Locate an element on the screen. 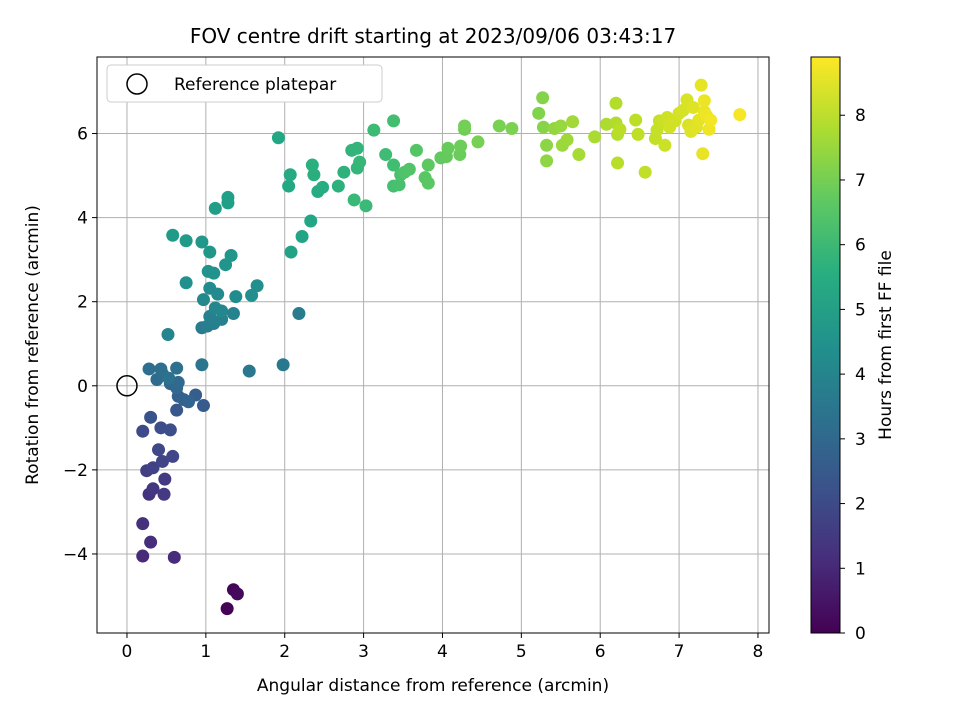 This screenshot has height=720, width=960. y-tick-label: 2 is located at coordinates (82, 303).